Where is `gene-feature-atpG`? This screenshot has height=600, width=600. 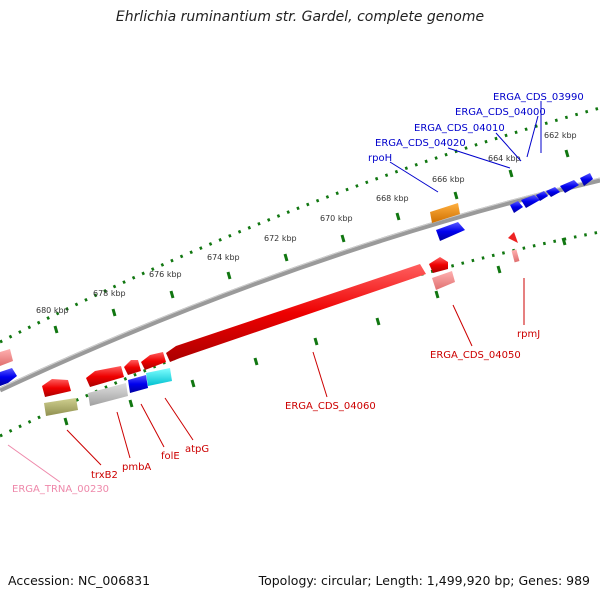 gene-feature-atpG is located at coordinates (159, 377).